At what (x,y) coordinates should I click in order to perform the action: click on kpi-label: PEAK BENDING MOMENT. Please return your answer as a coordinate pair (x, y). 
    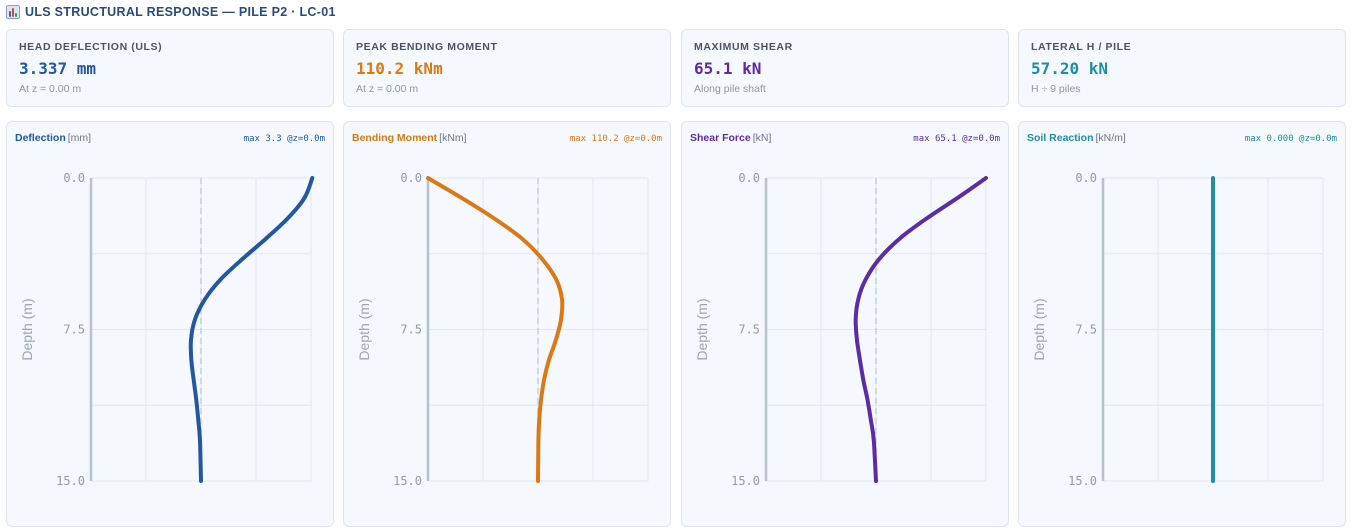
    Looking at the image, I should click on (427, 47).